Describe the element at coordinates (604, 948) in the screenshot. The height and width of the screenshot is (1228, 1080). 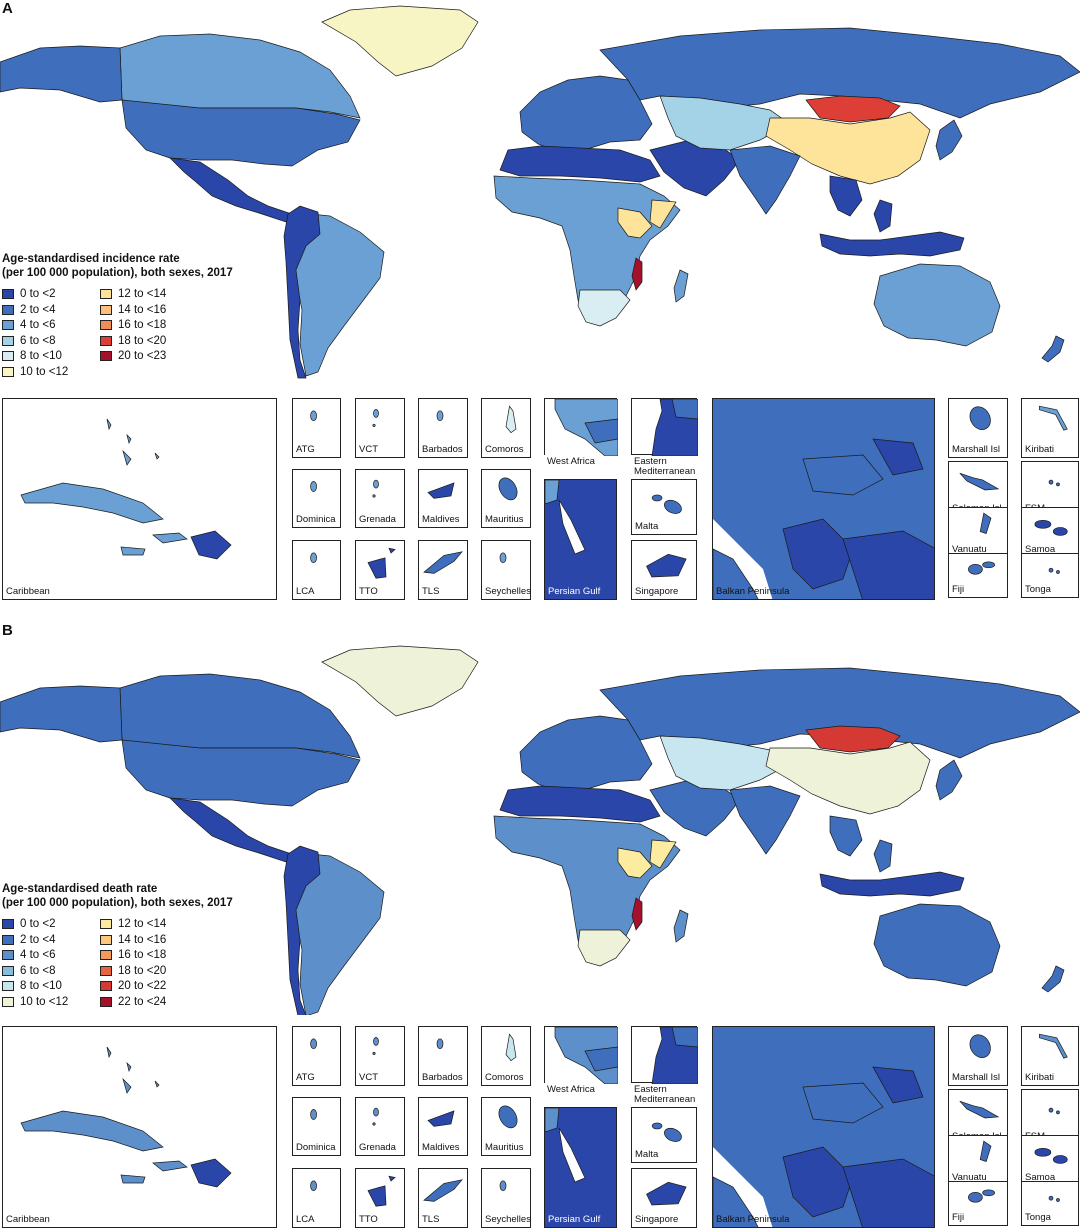
I see `region-southern-africa` at that location.